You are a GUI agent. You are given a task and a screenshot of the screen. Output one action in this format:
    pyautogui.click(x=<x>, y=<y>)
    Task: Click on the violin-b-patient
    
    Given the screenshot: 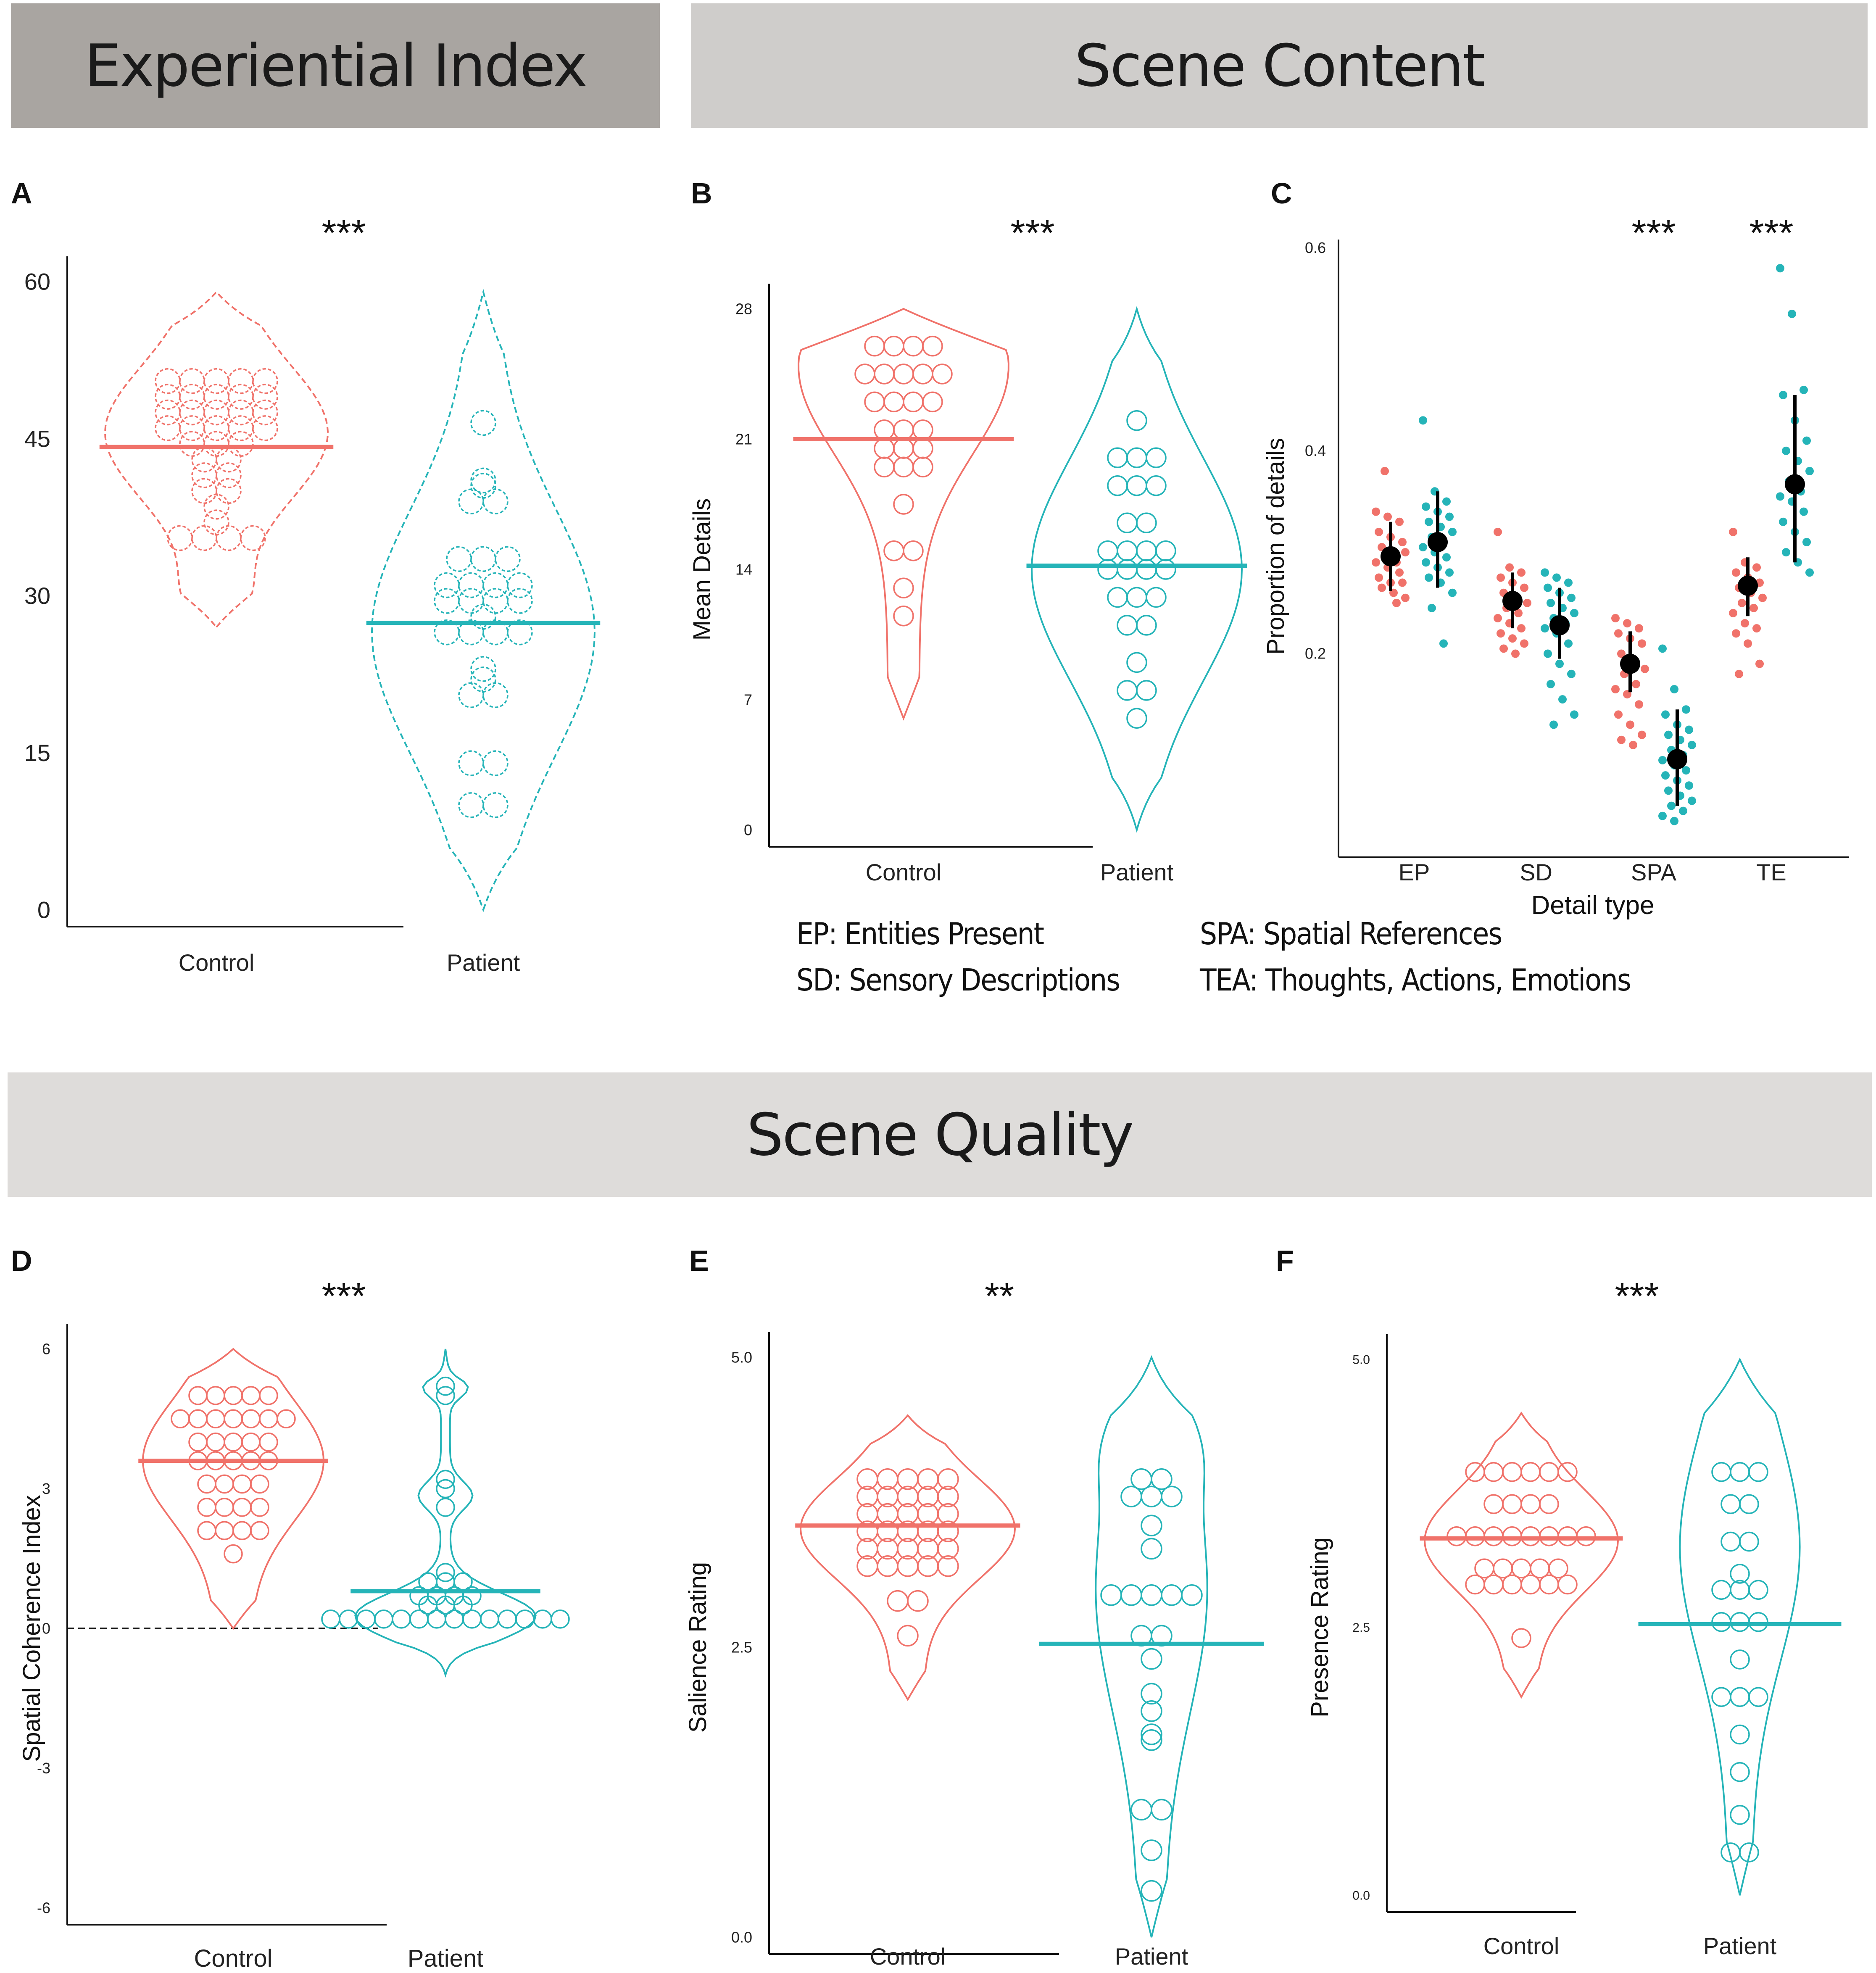 What is the action you would take?
    pyautogui.click(x=1136, y=569)
    